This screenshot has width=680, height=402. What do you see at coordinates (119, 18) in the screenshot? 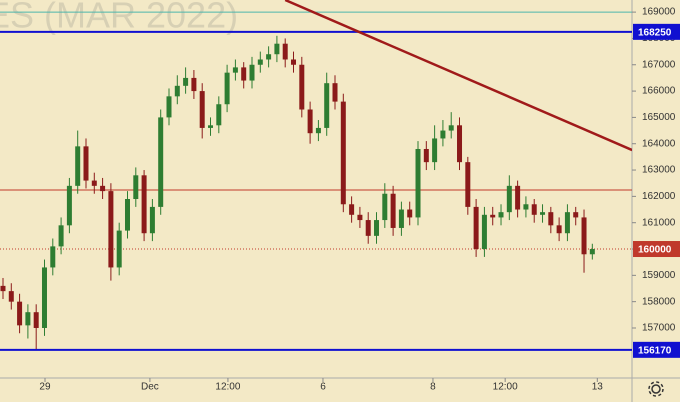
I see `watermark: ES (MAR 2022)` at bounding box center [119, 18].